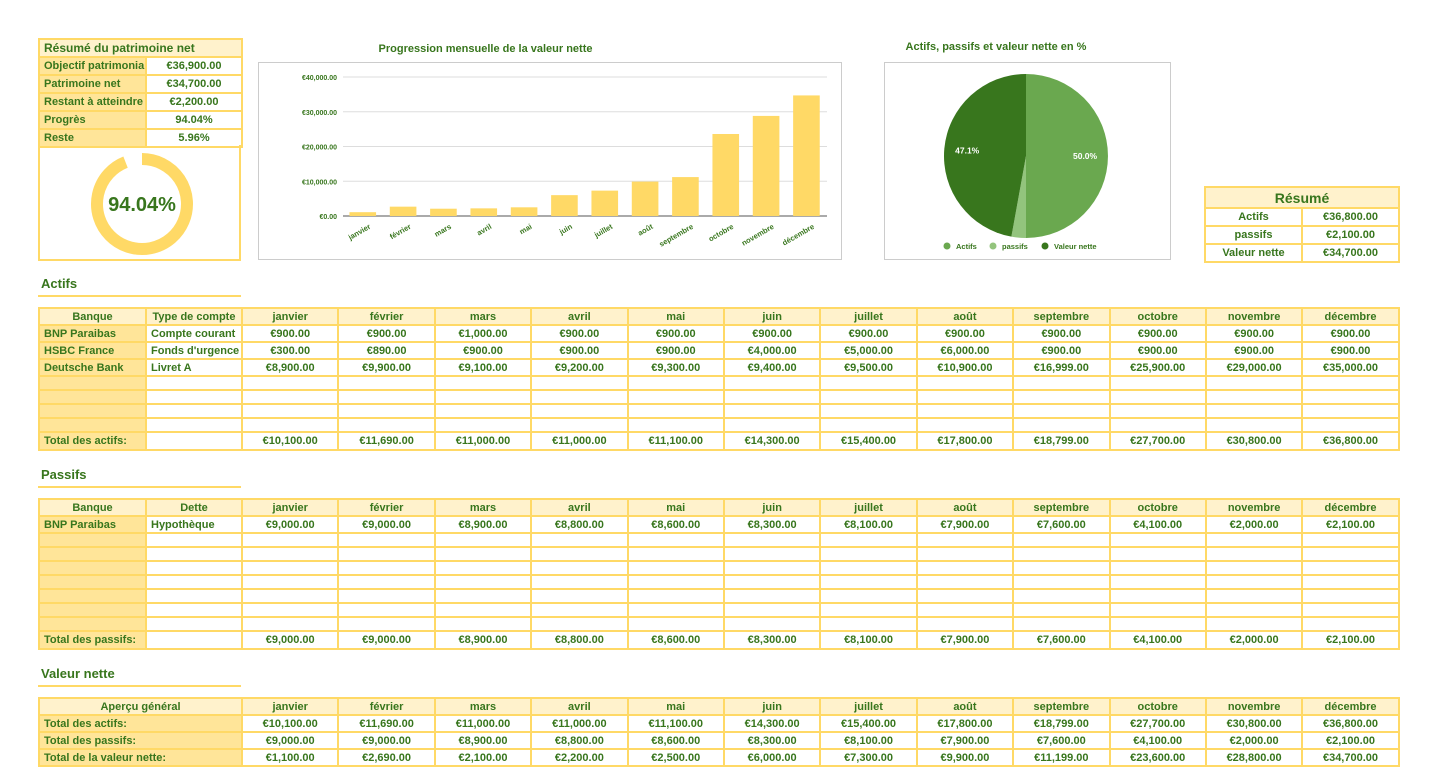 Image resolution: width=1445 pixels, height=774 pixels. I want to click on amount-cell: €9,000.00, so click(386, 524).